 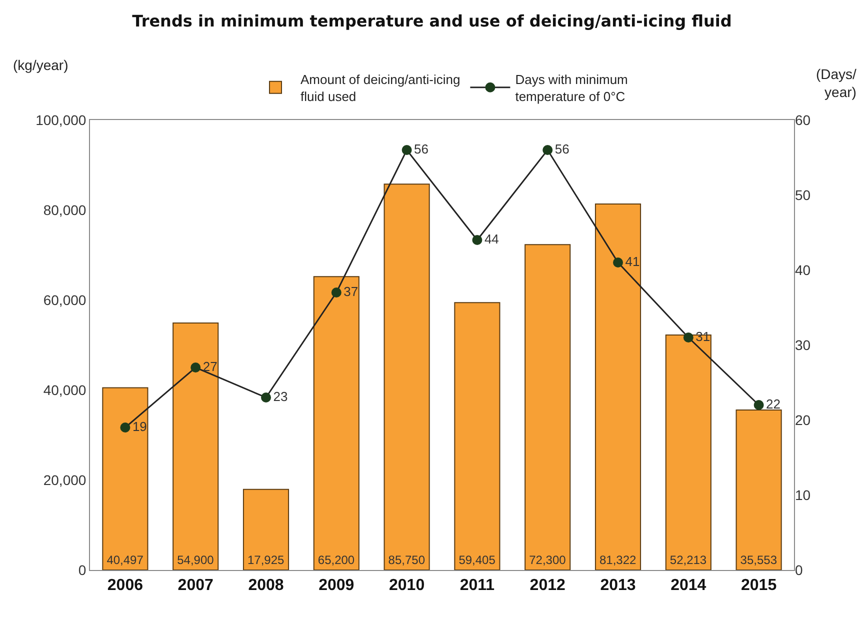 What do you see at coordinates (759, 585) in the screenshot?
I see `x-tick-label: 2015` at bounding box center [759, 585].